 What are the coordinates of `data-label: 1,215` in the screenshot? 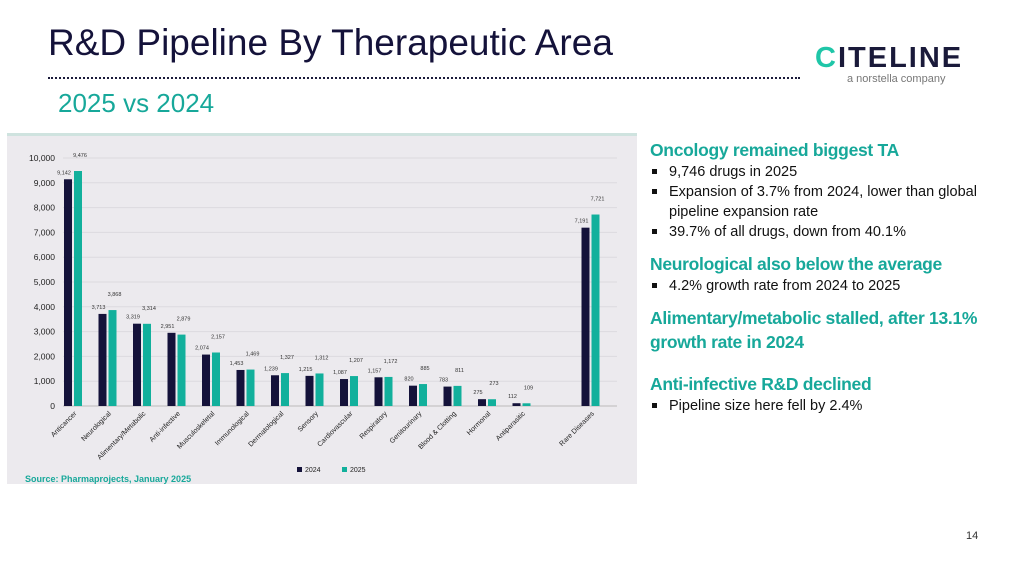 It's located at (306, 370).